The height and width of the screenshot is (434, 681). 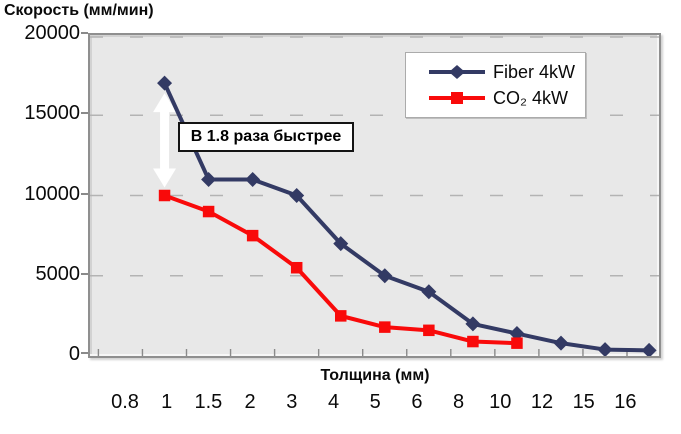 I want to click on co2-series-swatch, so click(x=457, y=98).